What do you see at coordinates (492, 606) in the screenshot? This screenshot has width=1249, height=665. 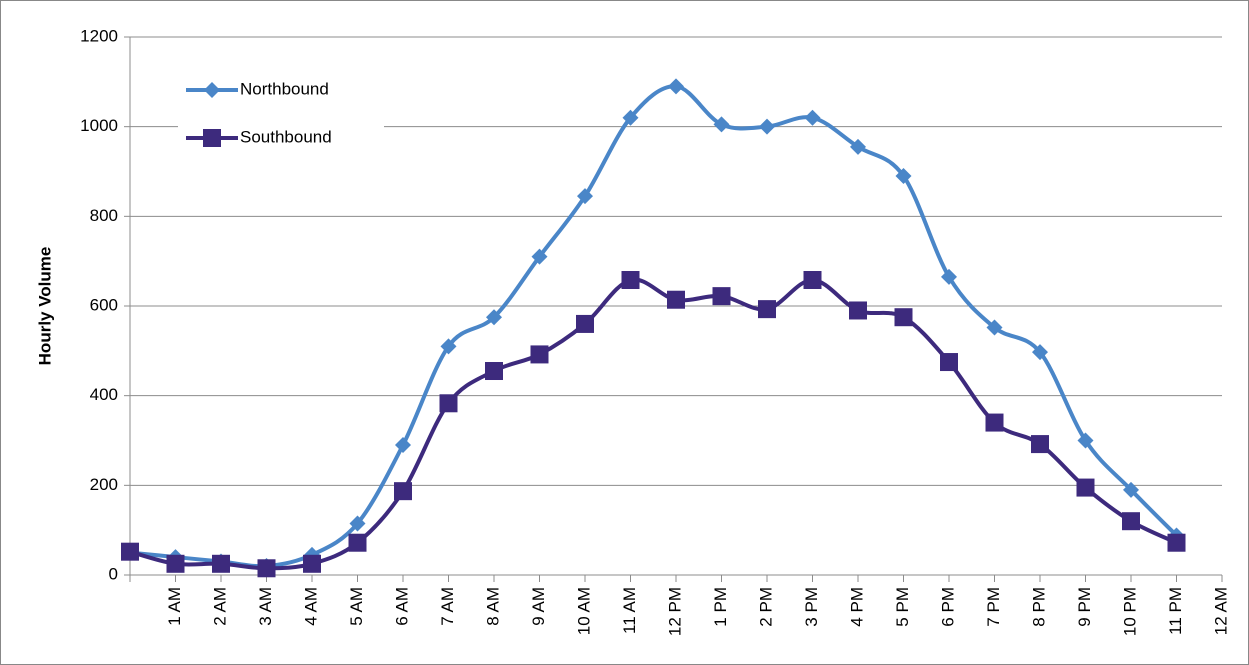 I see `x-tick-label: 8 AM` at bounding box center [492, 606].